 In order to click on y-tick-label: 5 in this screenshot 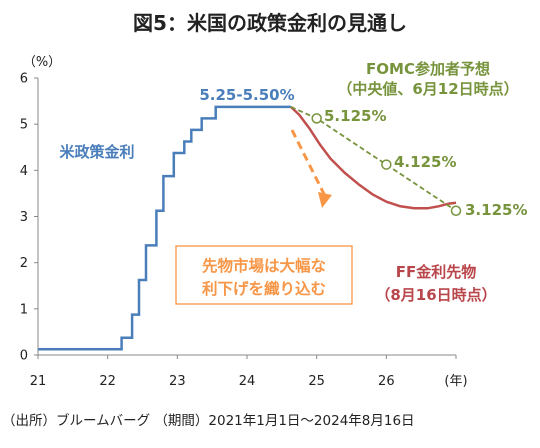, I will do `click(24, 125)`.